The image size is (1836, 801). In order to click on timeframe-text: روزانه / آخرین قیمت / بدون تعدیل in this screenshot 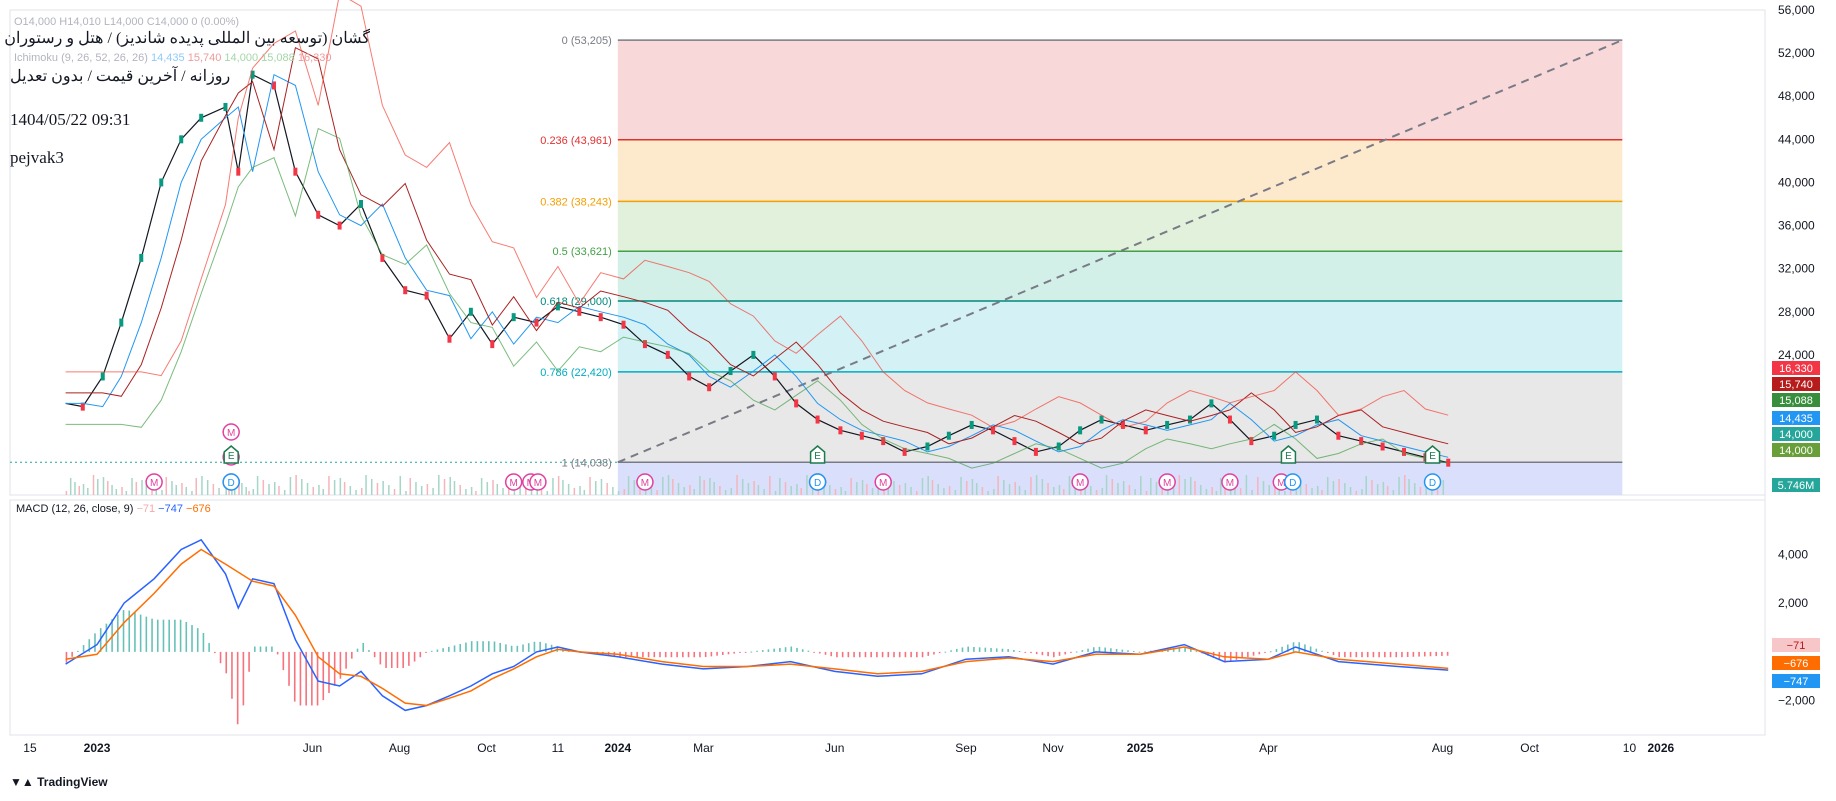, I will do `click(120, 76)`.